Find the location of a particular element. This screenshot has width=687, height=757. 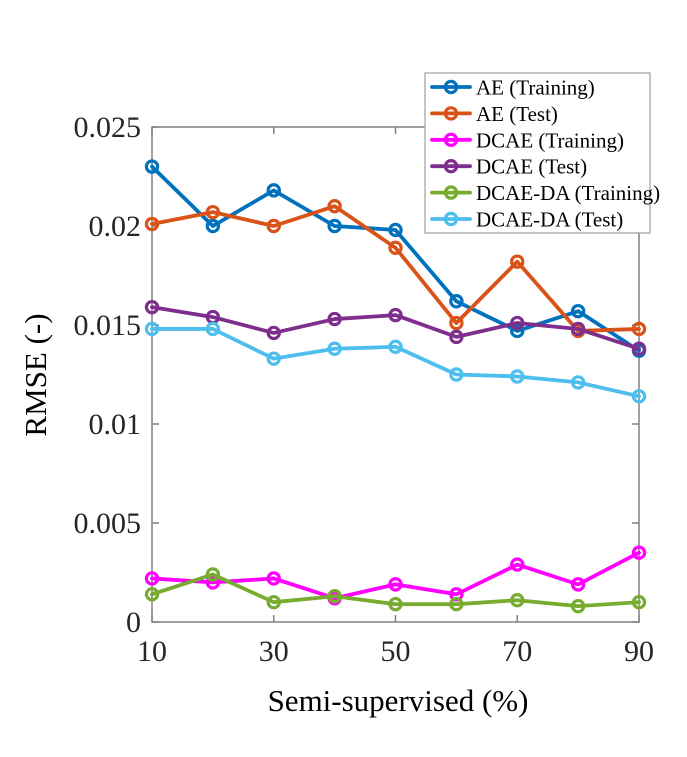

x-tick-label: 50 is located at coordinates (396, 651).